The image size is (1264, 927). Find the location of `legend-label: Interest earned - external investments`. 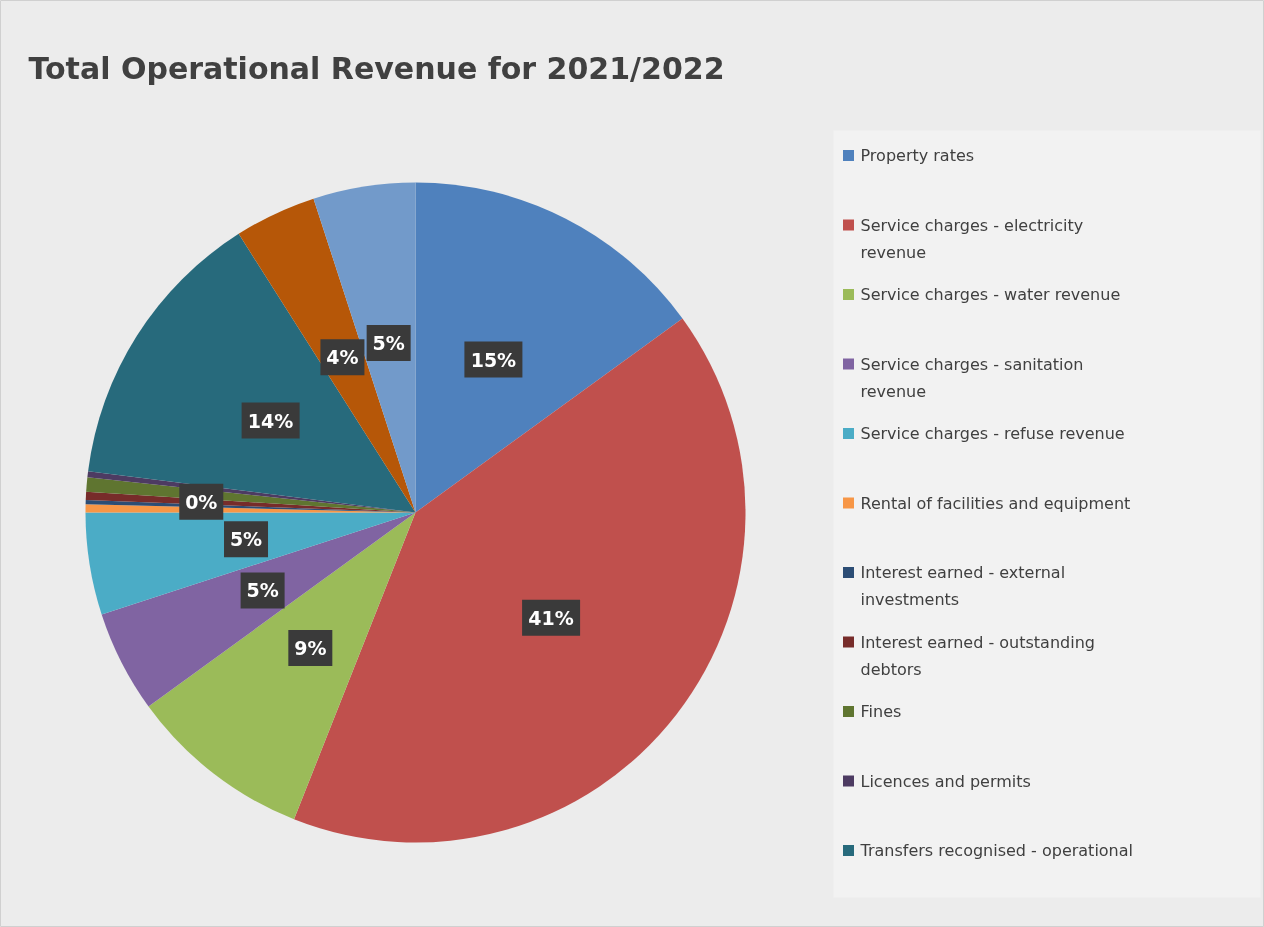

legend-label: Interest earned - external investments is located at coordinates (963, 586).